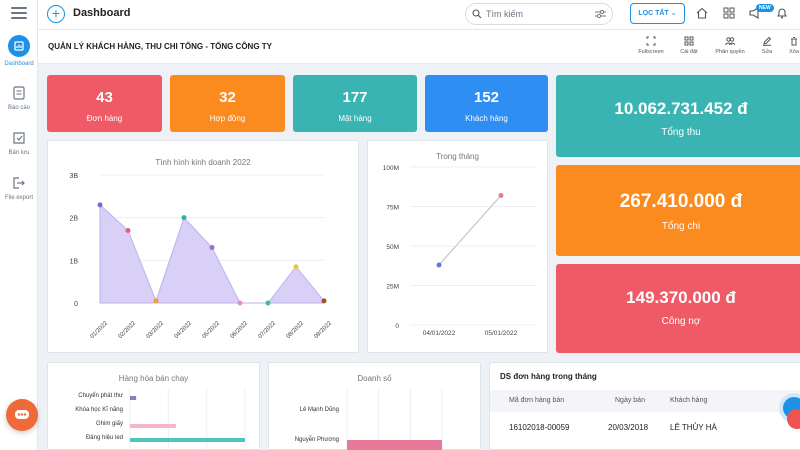 This screenshot has width=800, height=450. I want to click on order-id-cell: 16102018-00059, so click(539, 427).